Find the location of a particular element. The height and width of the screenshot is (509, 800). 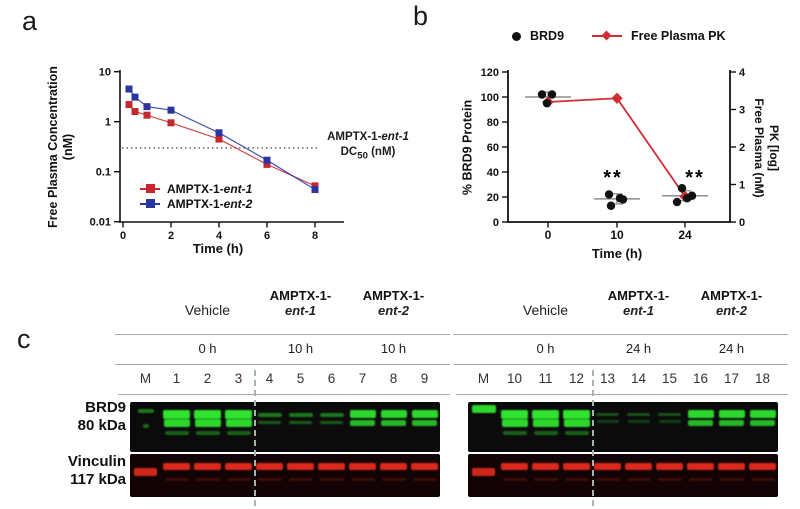

b-legend-diamond-marker is located at coordinates (607, 35).